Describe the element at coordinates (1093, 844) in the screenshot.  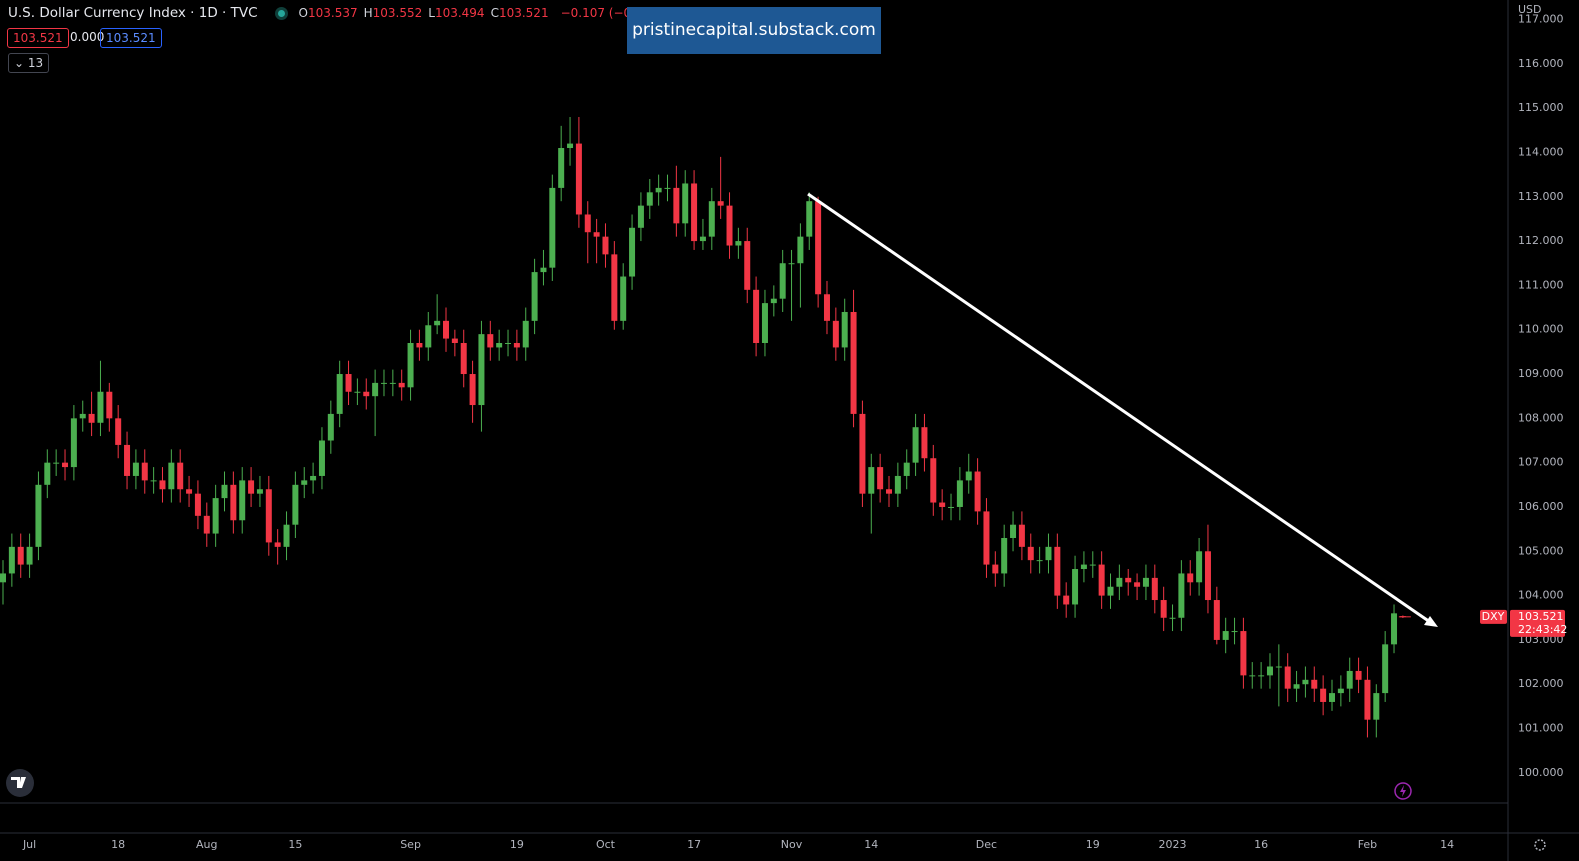
I see `x-tick-label: 19` at that location.